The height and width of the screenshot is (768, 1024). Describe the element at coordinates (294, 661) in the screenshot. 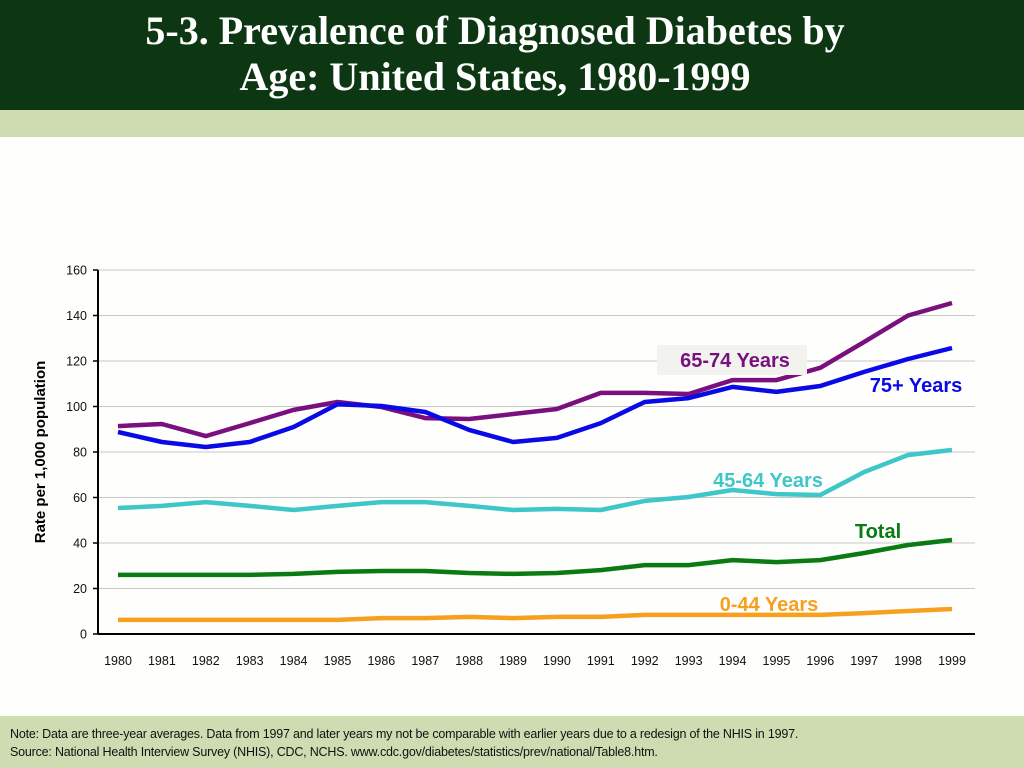

I see `x-tick-label: 1984` at that location.